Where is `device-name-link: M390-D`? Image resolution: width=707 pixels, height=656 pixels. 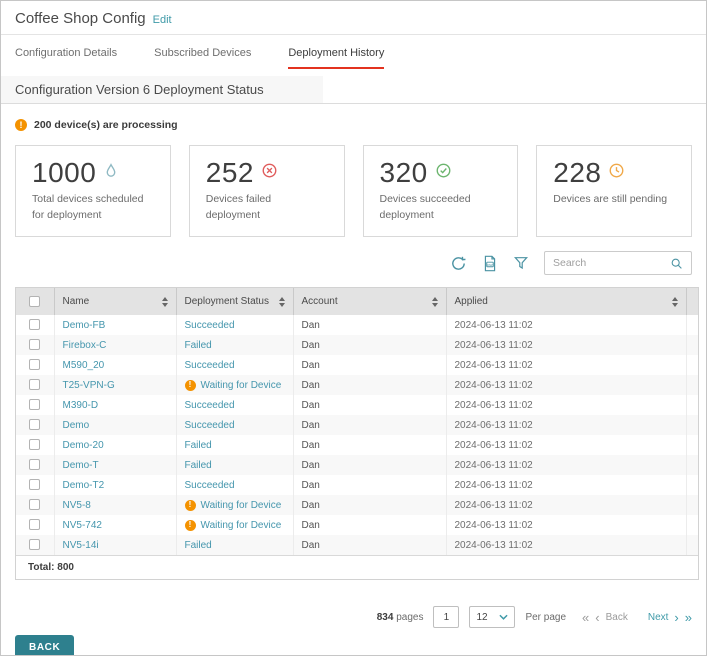
device-name-link: M390-D is located at coordinates (80, 405).